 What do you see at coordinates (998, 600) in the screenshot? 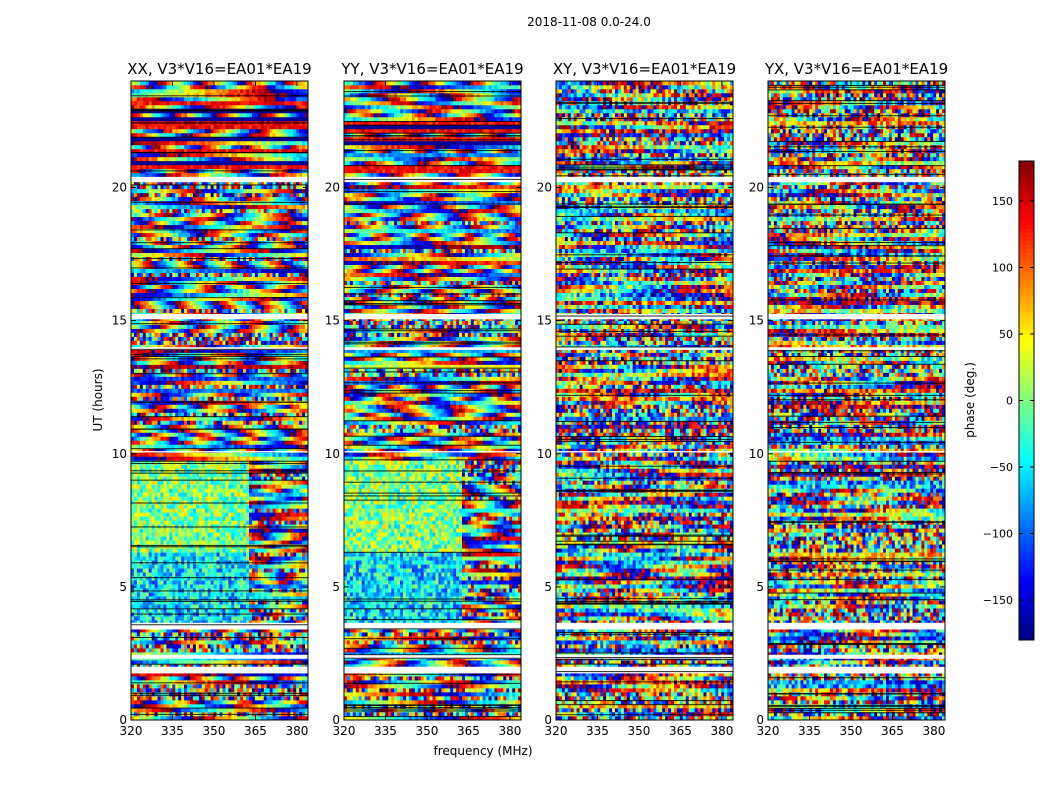
I see `colorbar-tick-label: −150` at bounding box center [998, 600].